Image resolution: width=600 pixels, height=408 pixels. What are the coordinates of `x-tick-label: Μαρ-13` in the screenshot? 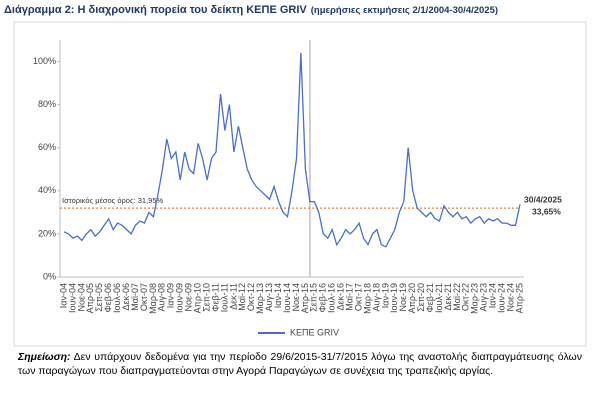 It's located at (260, 298).